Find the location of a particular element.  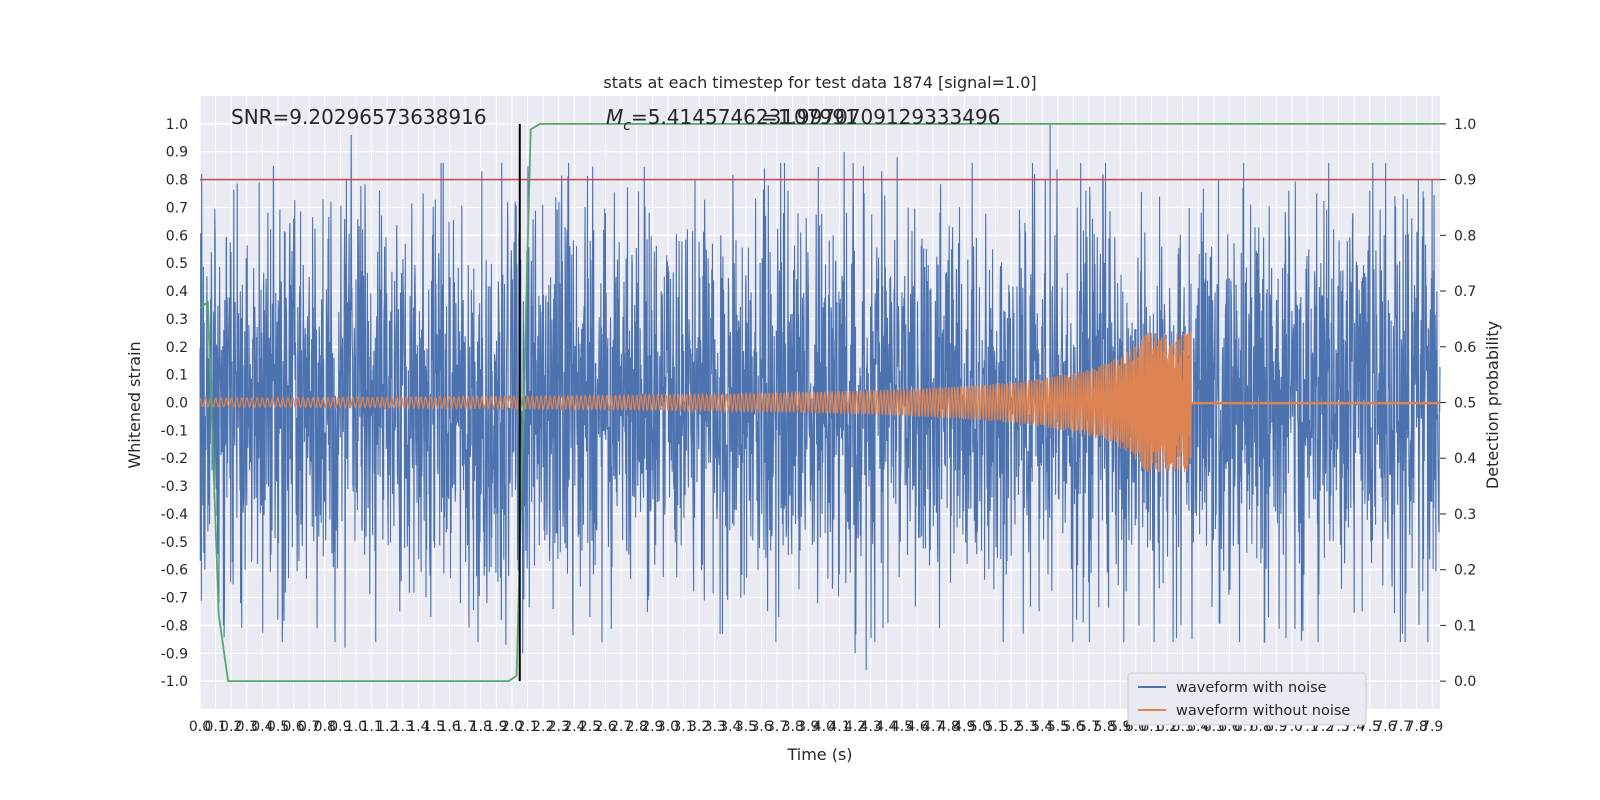

x-tick-label: 7.8 is located at coordinates (1416, 727).